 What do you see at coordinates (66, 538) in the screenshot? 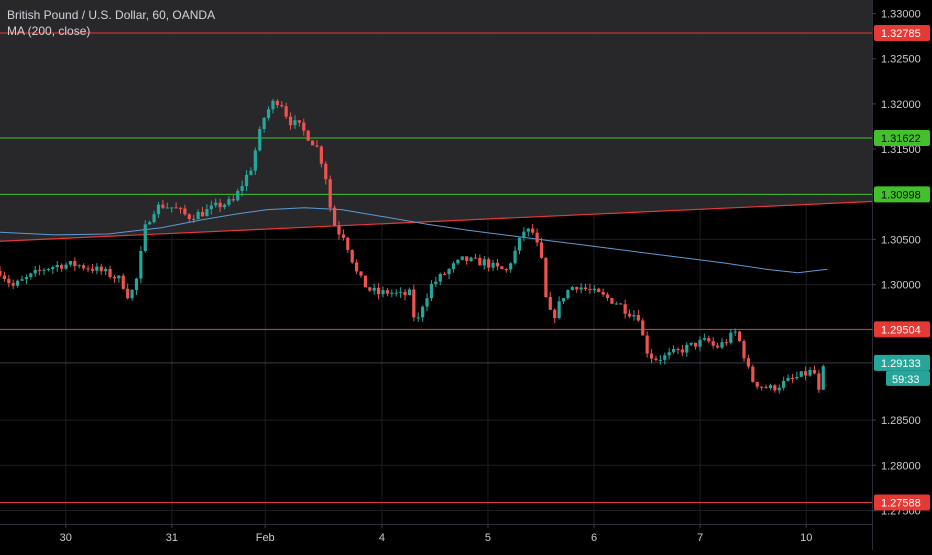
I see `x-tick-label: 30` at bounding box center [66, 538].